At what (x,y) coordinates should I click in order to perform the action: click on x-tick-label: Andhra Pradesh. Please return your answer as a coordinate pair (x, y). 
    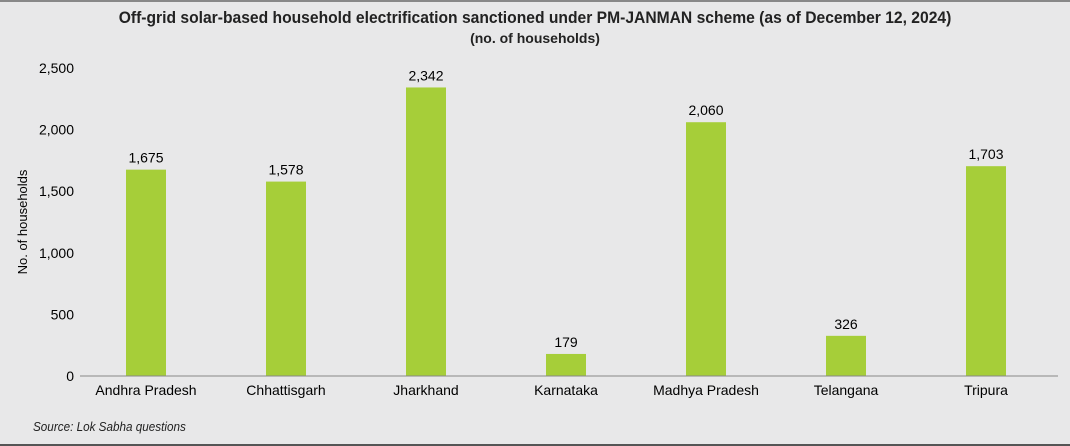
    Looking at the image, I should click on (145, 390).